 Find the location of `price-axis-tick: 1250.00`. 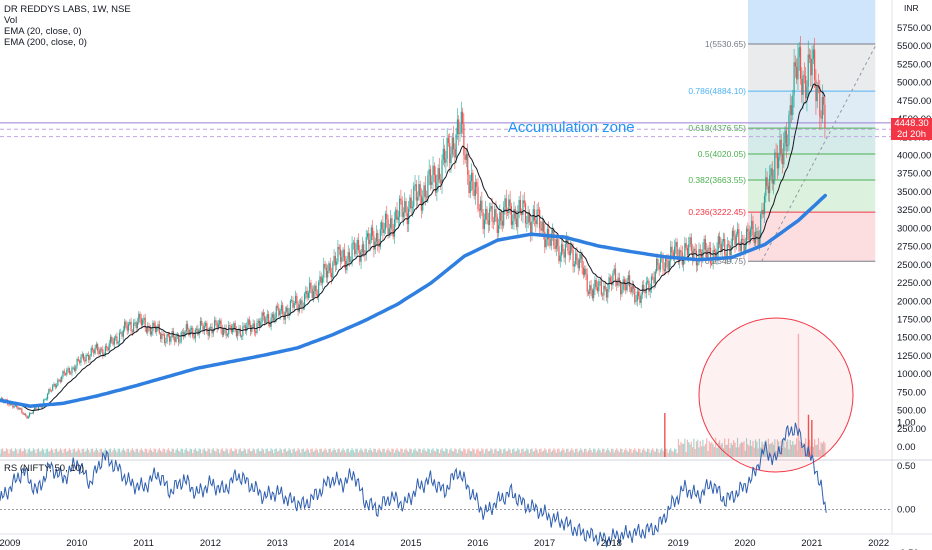

price-axis-tick: 1250.00 is located at coordinates (914, 356).